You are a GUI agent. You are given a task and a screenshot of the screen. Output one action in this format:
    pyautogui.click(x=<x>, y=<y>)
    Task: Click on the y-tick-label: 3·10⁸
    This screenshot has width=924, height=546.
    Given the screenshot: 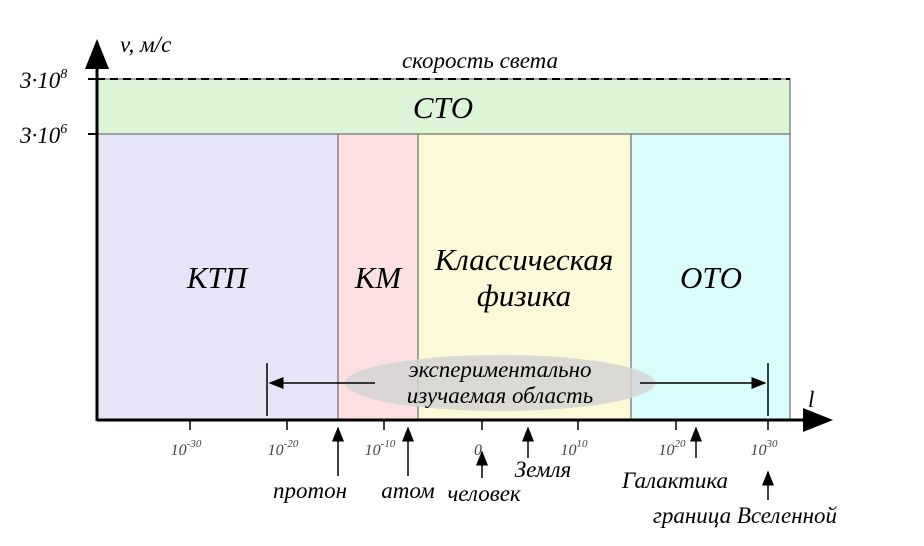 What is the action you would take?
    pyautogui.click(x=43, y=80)
    